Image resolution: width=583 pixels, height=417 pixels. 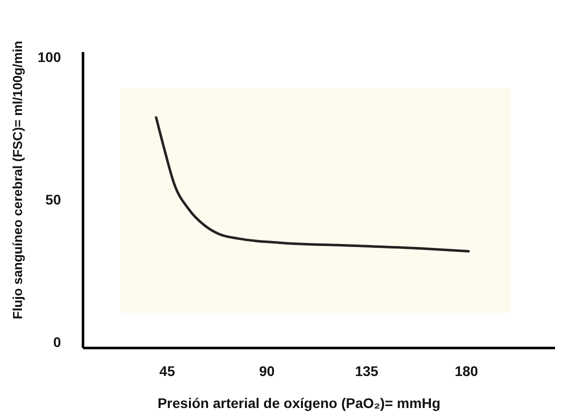 What do you see at coordinates (299, 403) in the screenshot?
I see `x-axis-title: Presión arterial de oxígeno (PaO₂)= mmHg` at bounding box center [299, 403].